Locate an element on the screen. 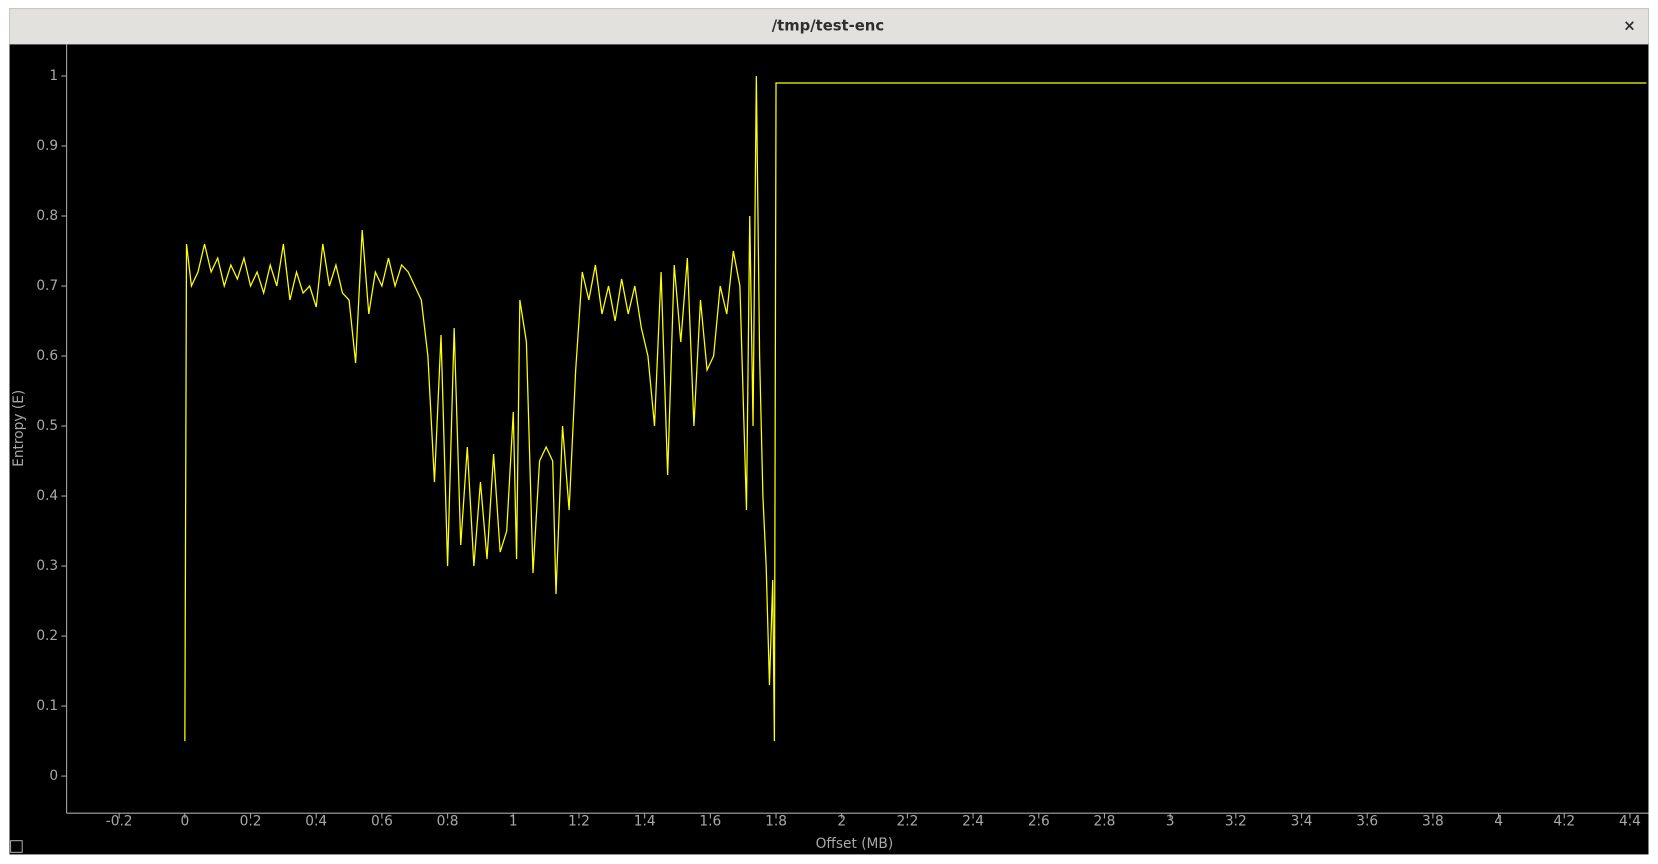 This screenshot has height=864, width=1658. x-tick-label: 2.8 is located at coordinates (1105, 822).